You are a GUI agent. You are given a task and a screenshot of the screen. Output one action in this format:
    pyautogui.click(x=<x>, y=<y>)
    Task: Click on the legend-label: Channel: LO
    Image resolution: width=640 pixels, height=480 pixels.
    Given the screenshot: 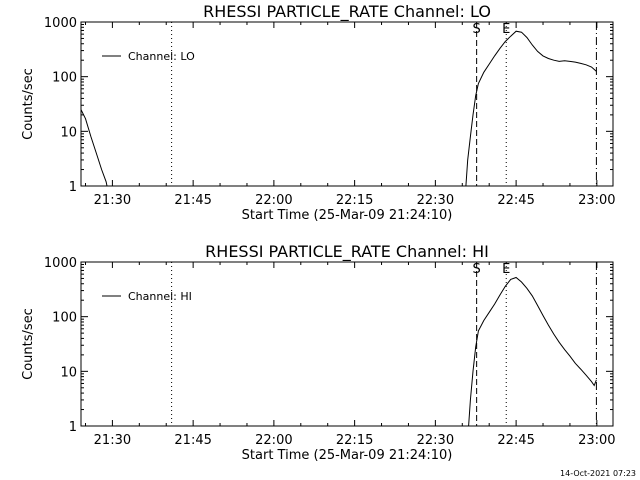 What is the action you would take?
    pyautogui.click(x=161, y=56)
    